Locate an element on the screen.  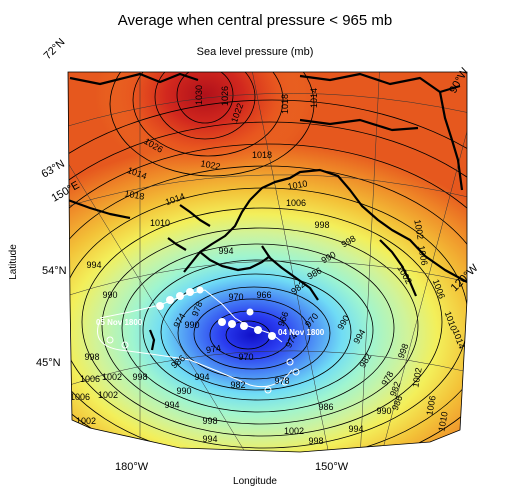
chart-title: Average when central pressure < 965 mb is located at coordinates (255, 20).